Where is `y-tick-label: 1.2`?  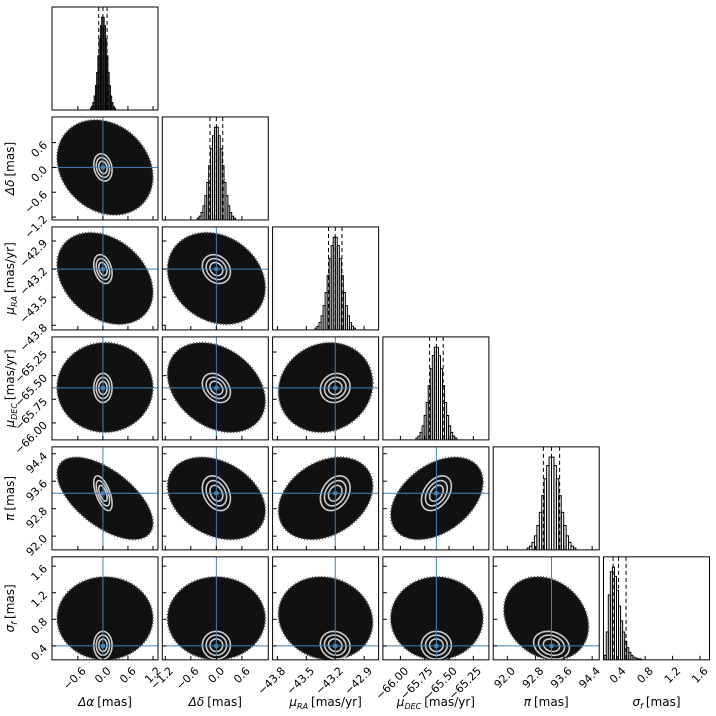
y-tick-label: 1.2 is located at coordinates (40, 600).